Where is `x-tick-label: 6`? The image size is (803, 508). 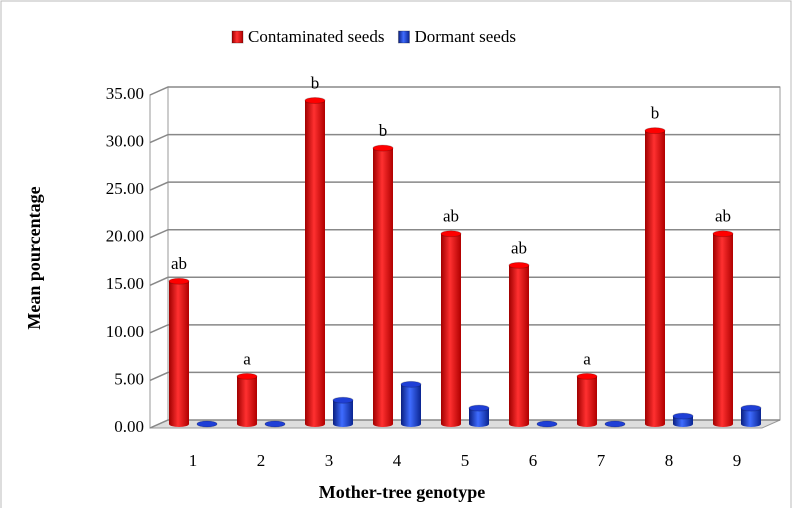 x-tick-label: 6 is located at coordinates (533, 460).